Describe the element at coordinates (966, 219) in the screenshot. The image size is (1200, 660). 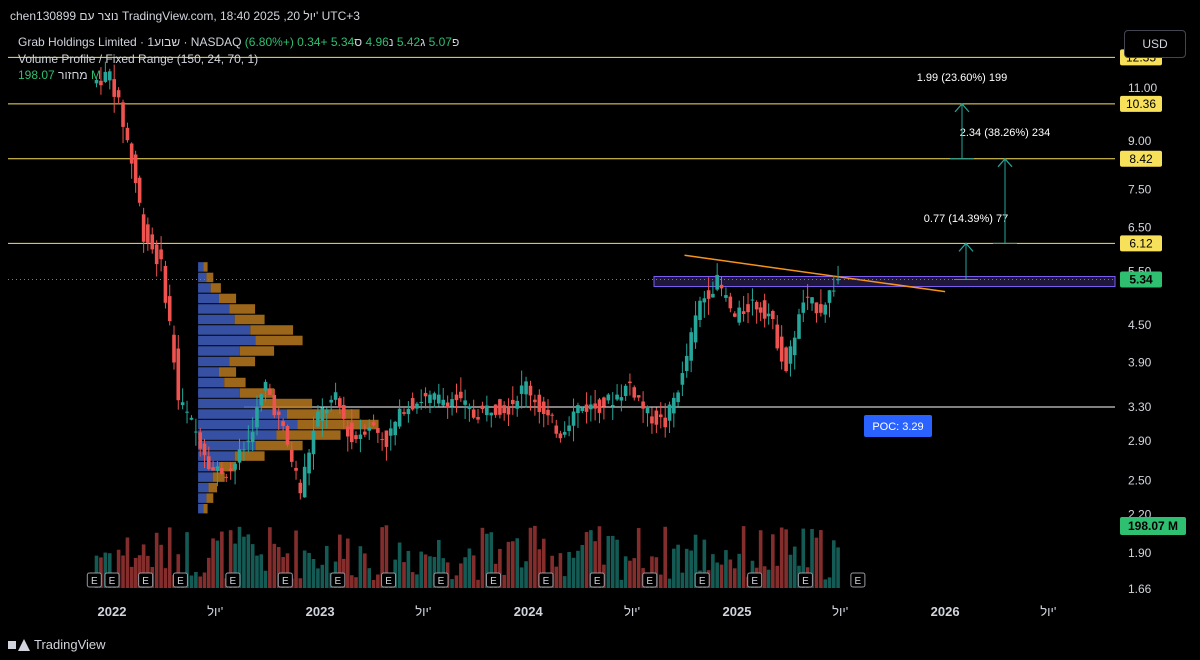
I see `measure-label: 0.77 (14.39%) 77` at that location.